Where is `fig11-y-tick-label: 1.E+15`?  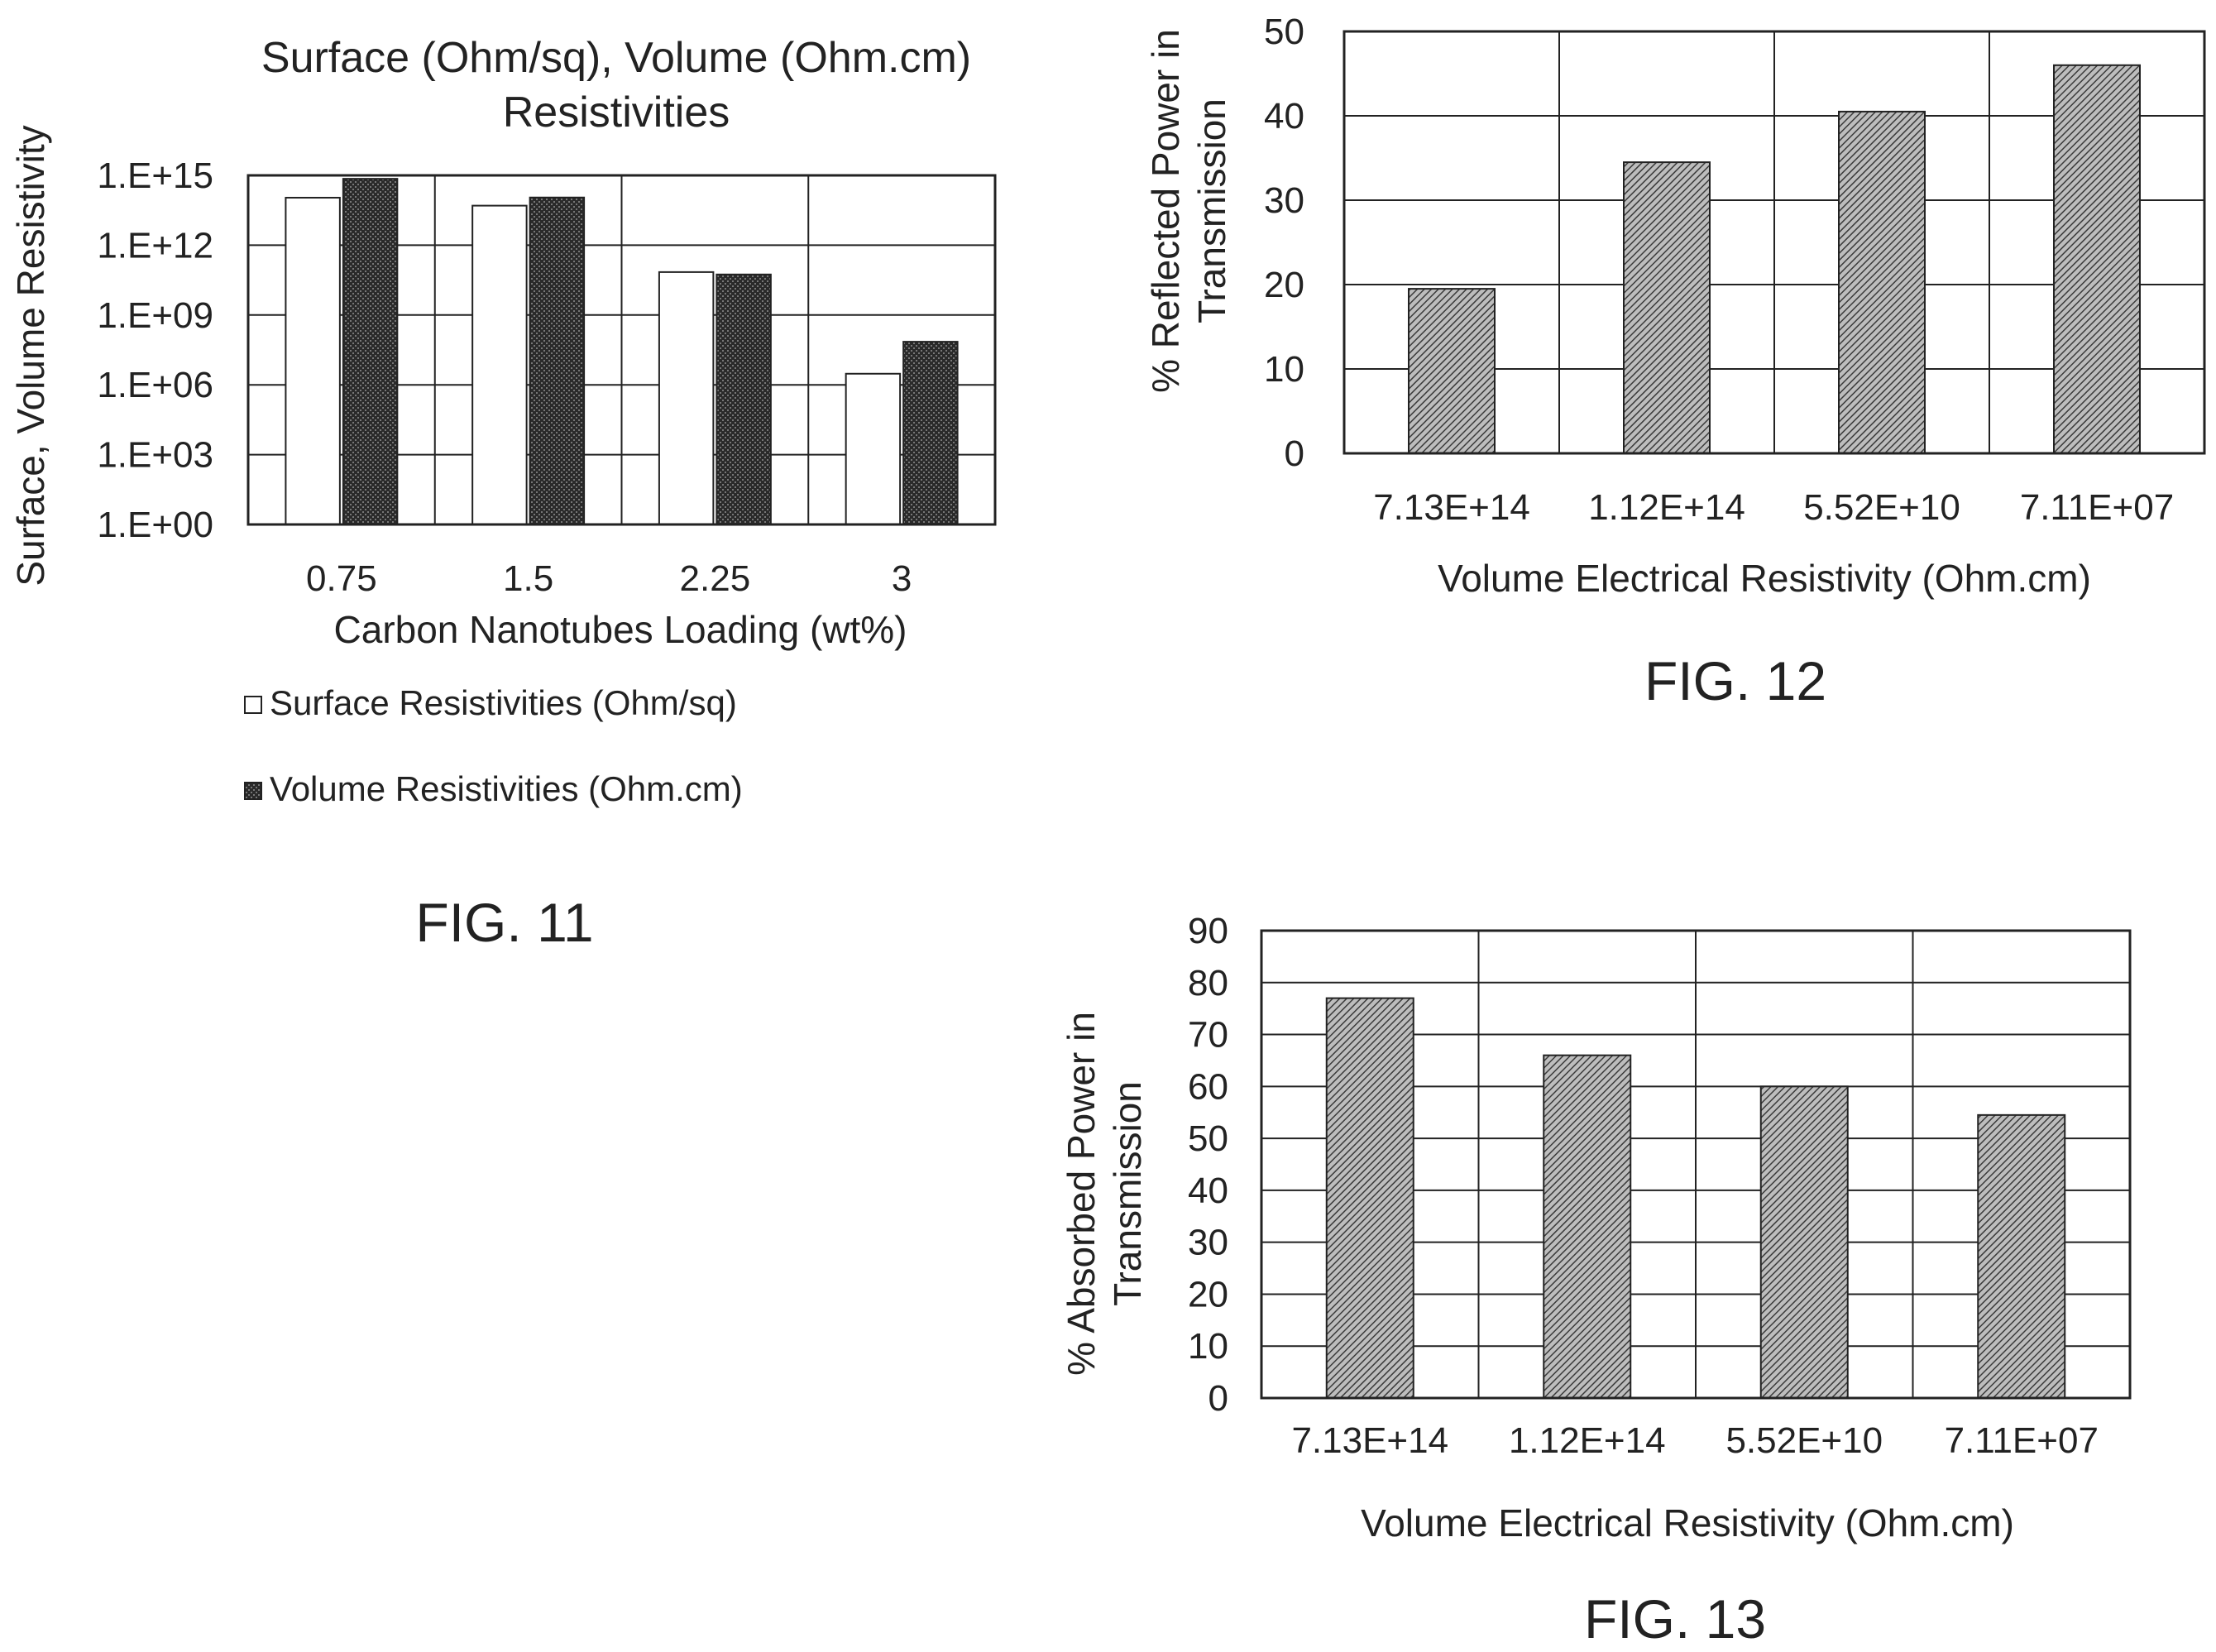
fig11-y-tick-label: 1.E+15 is located at coordinates (155, 176).